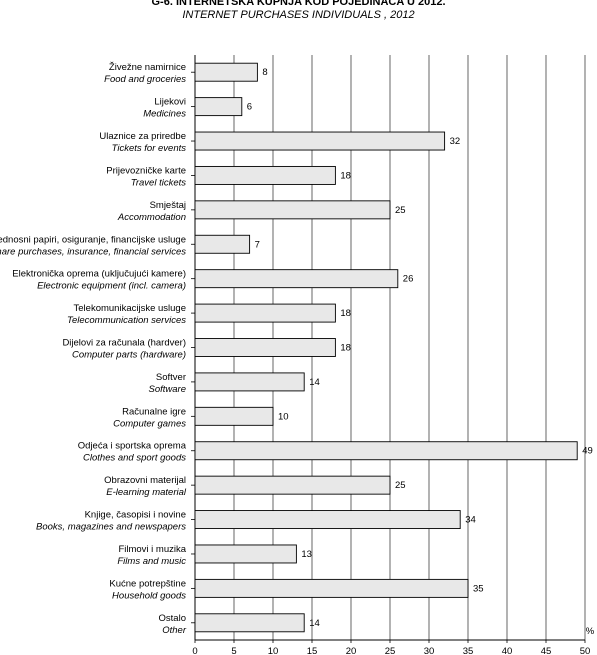 The height and width of the screenshot is (655, 597). Describe the element at coordinates (111, 286) in the screenshot. I see `category-label-en: Electronic equipment (incl. camera)` at that location.